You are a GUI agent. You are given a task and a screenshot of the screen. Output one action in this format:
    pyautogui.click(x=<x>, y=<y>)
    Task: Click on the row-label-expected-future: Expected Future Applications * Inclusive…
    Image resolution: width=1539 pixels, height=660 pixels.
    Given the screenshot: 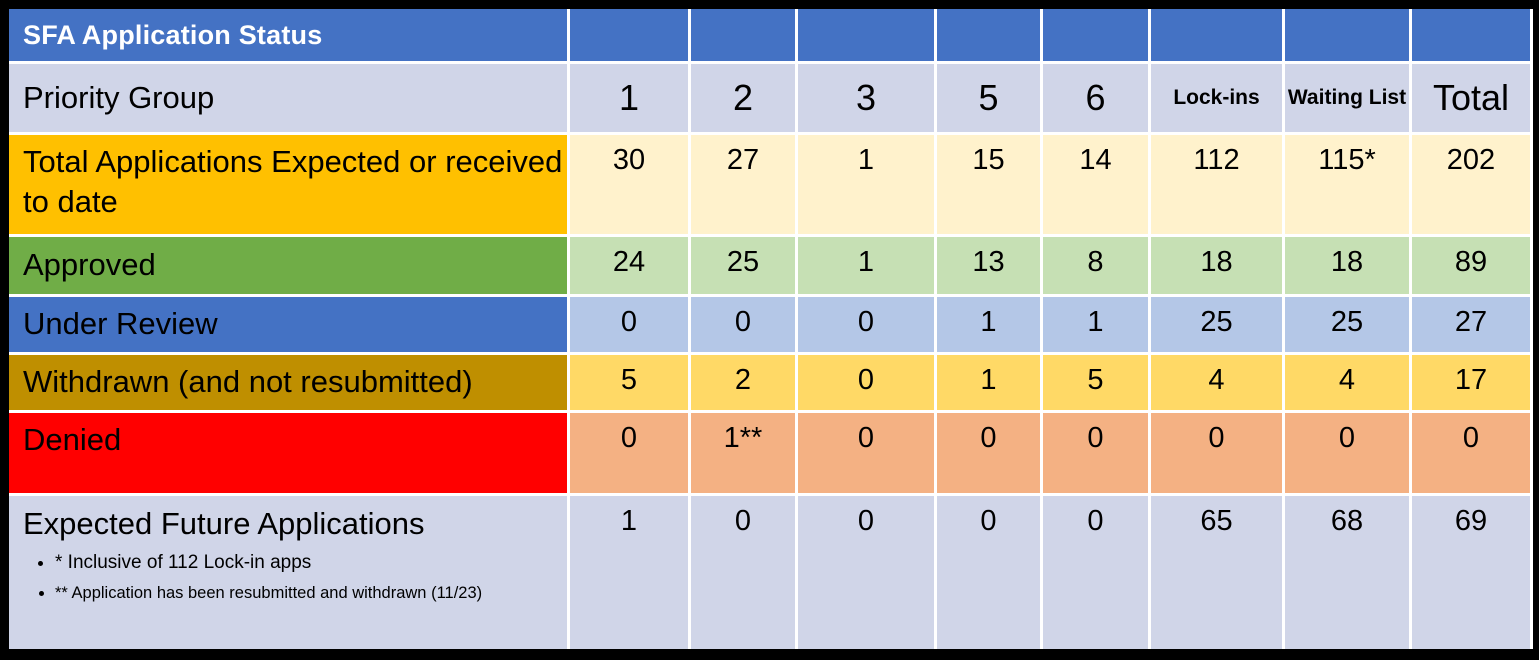 What is the action you would take?
    pyautogui.click(x=288, y=572)
    